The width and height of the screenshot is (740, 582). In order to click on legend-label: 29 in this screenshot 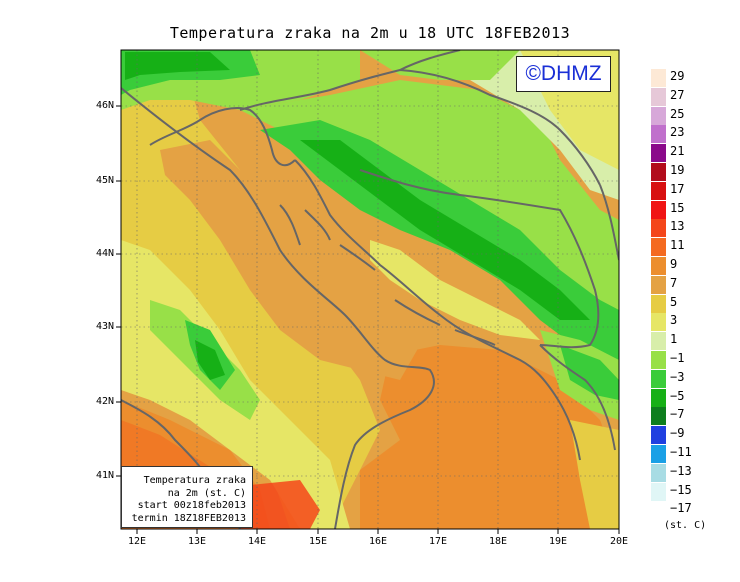, I will do `click(677, 76)`.